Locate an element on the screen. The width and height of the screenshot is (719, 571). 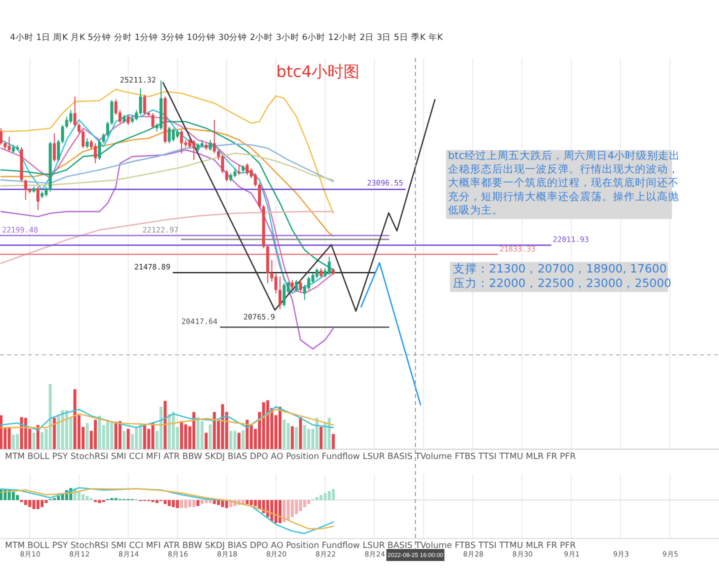
chart-title: btc4小时图 is located at coordinates (318, 71).